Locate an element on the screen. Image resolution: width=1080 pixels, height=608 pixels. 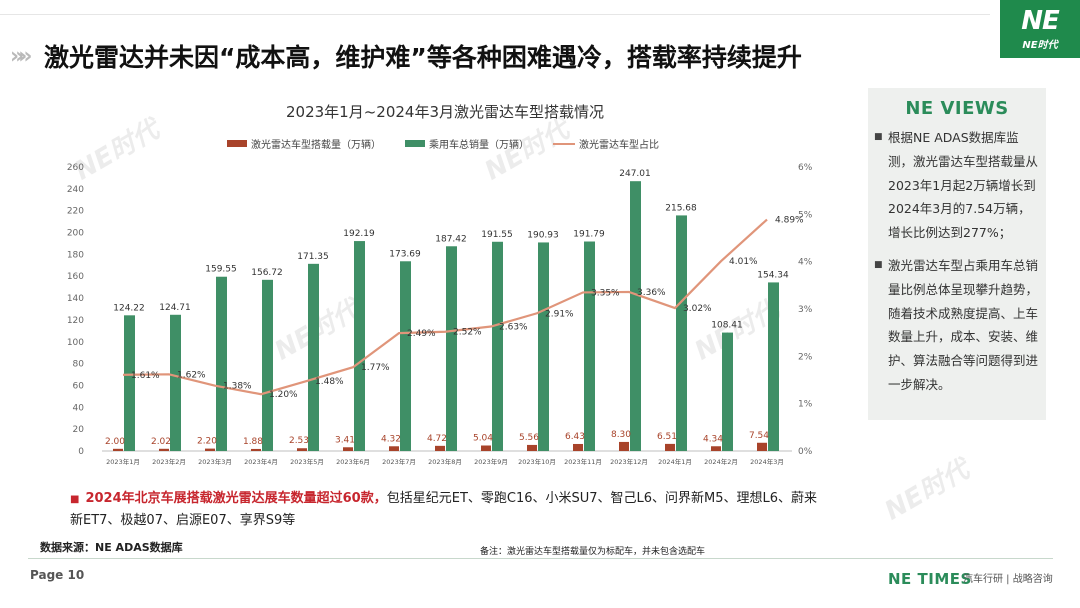
left-axis-tick: 0 is located at coordinates (81, 452).